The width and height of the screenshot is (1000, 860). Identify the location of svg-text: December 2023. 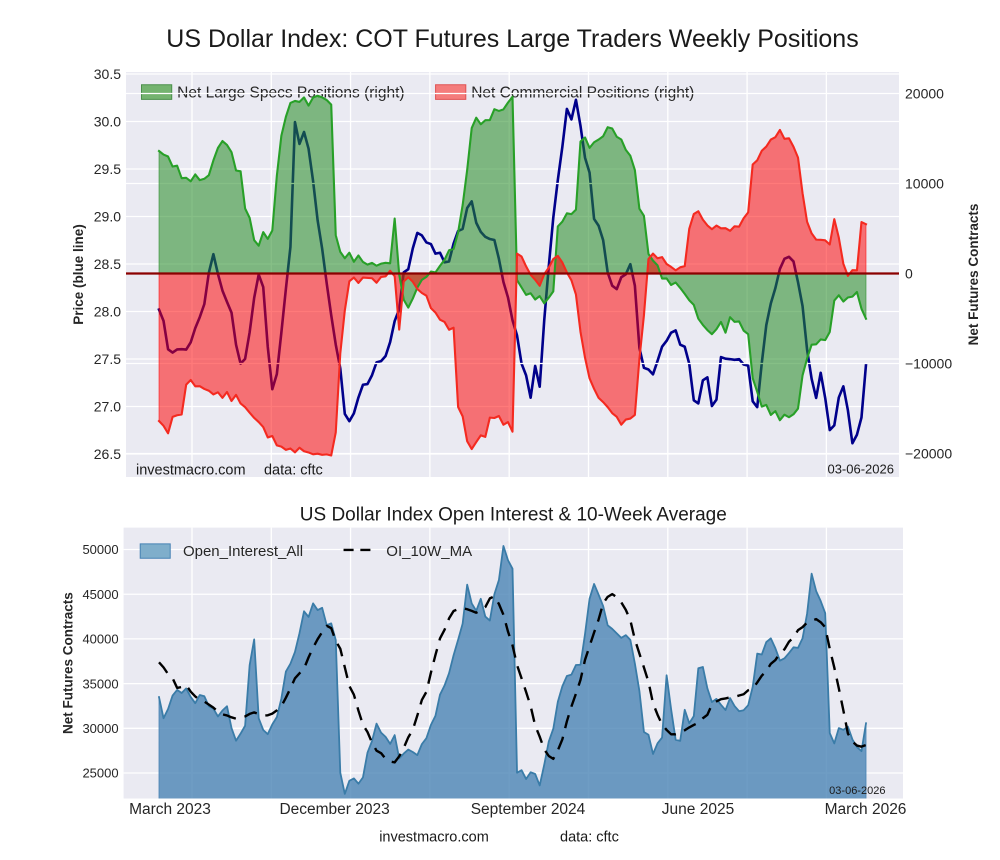
(334, 809).